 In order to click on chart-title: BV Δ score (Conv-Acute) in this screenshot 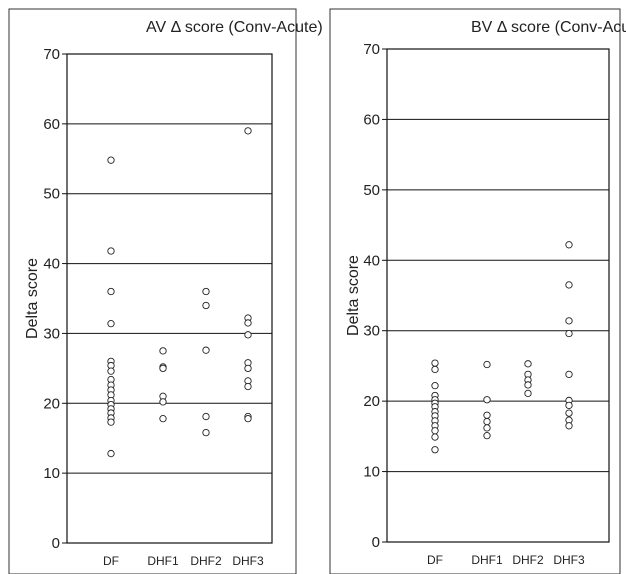, I will do `click(548, 27)`.